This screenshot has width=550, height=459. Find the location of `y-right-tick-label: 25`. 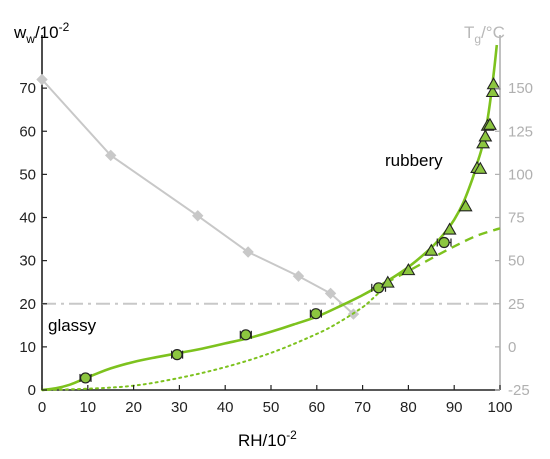

y-right-tick-label: 25 is located at coordinates (516, 304).